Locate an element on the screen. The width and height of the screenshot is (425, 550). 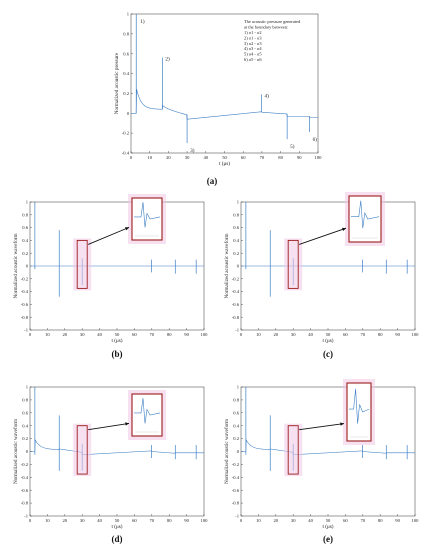
panel-label: (a) is located at coordinates (212, 181).